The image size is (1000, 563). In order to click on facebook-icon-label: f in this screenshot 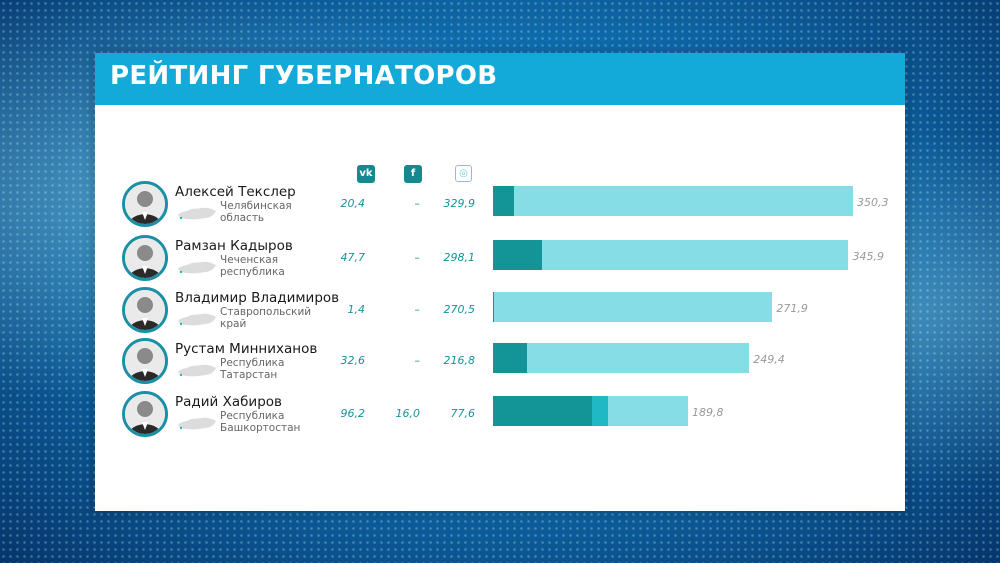, I will do `click(413, 173)`.